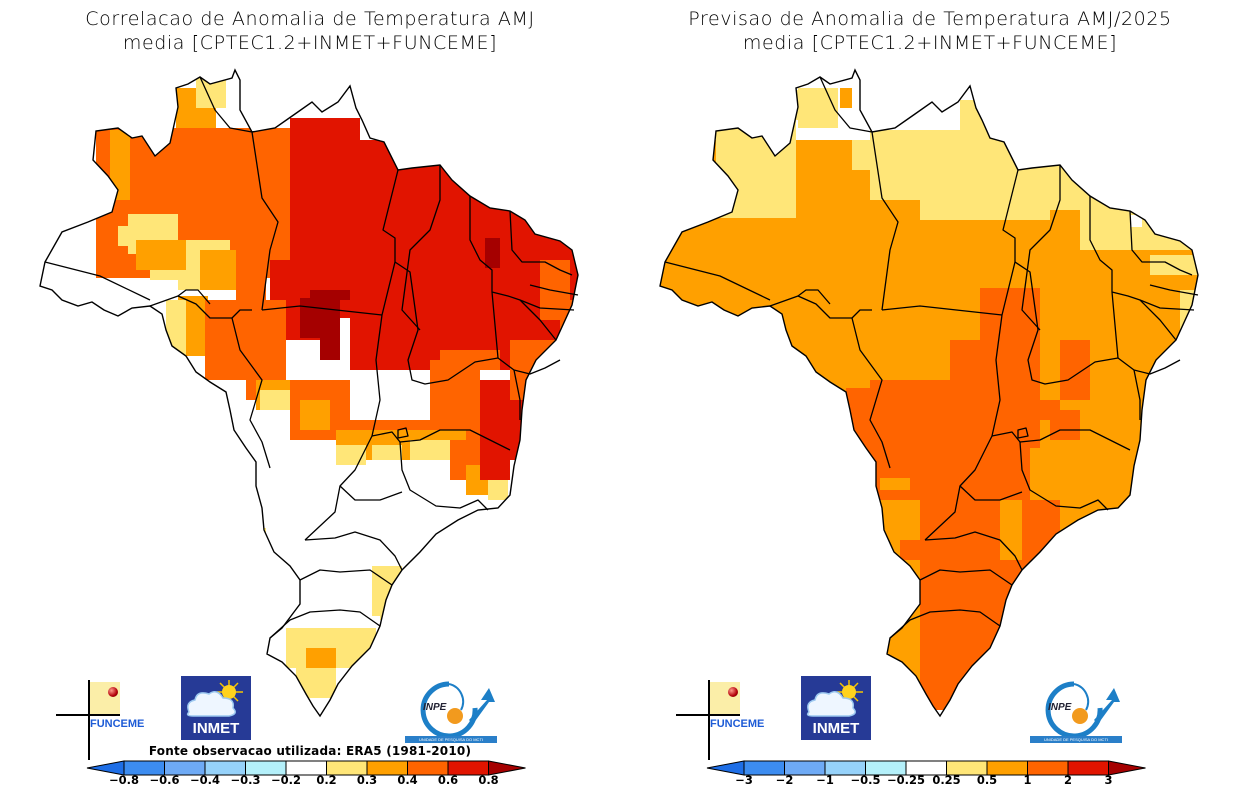 This screenshot has width=1240, height=802. What do you see at coordinates (205, 780) in the screenshot?
I see `colorbar-tick-label: −0.4` at bounding box center [205, 780].